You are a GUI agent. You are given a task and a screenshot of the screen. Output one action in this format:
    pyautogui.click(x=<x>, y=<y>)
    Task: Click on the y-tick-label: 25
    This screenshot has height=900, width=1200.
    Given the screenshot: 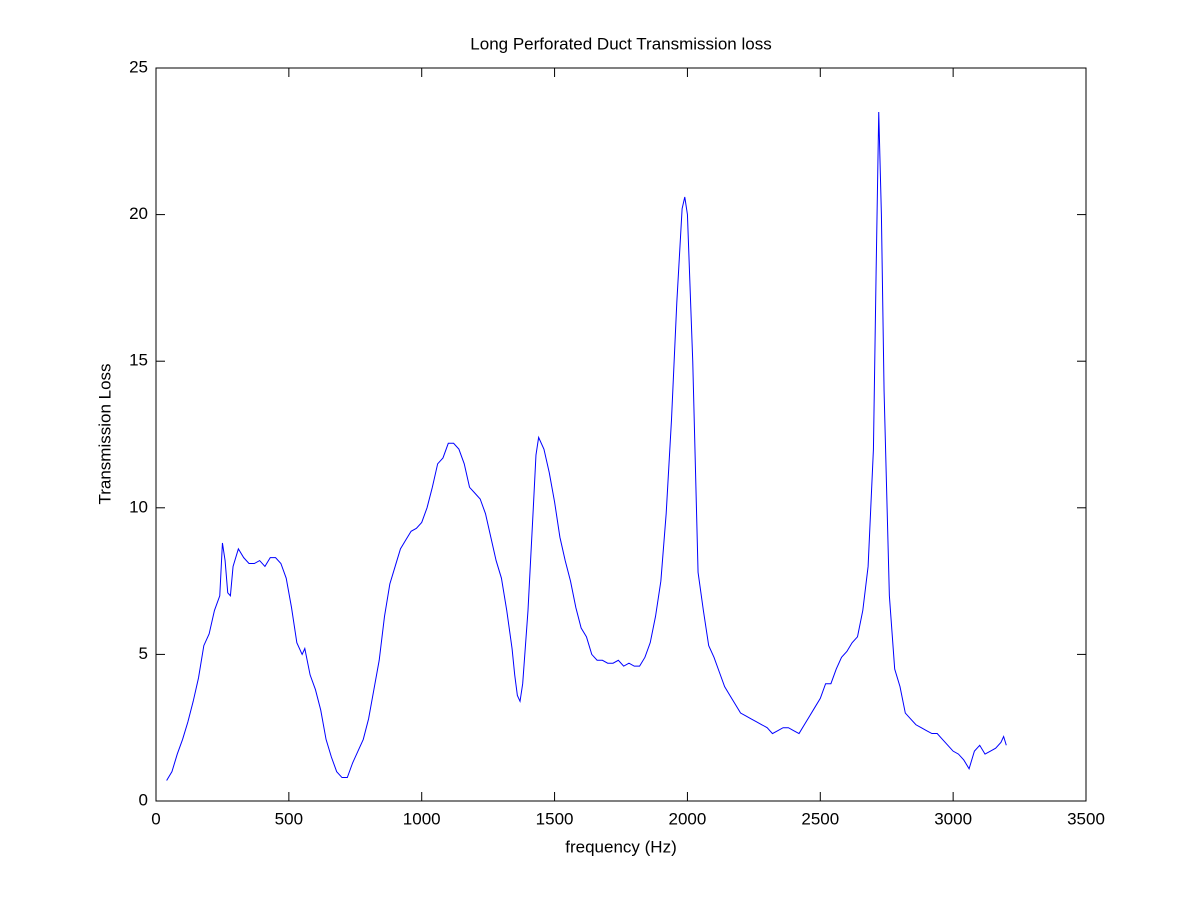 What is the action you would take?
    pyautogui.click(x=138, y=66)
    